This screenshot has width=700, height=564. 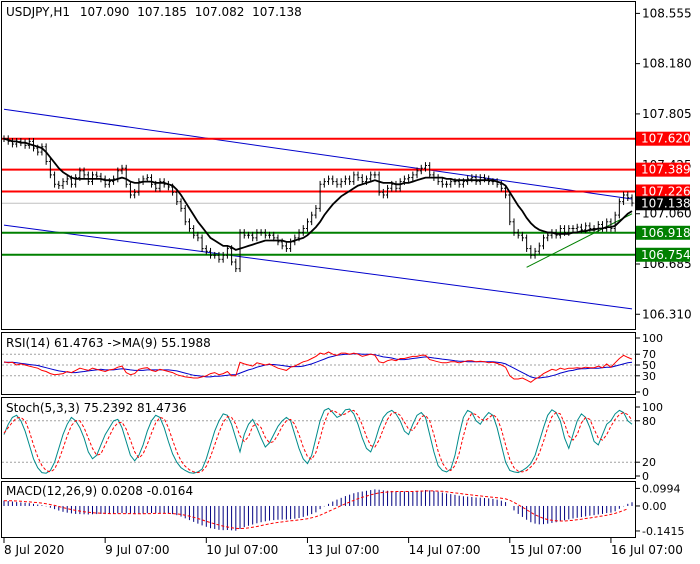 I want to click on rsi-header: RSI(14) 61.4763 ->MA(9) 55.1988, so click(x=108, y=343).